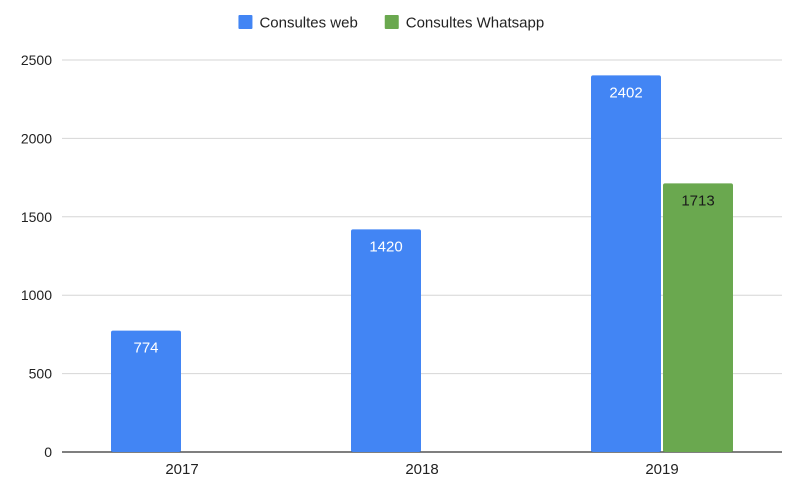  What do you see at coordinates (385, 246) in the screenshot?
I see `data-label: 1420` at bounding box center [385, 246].